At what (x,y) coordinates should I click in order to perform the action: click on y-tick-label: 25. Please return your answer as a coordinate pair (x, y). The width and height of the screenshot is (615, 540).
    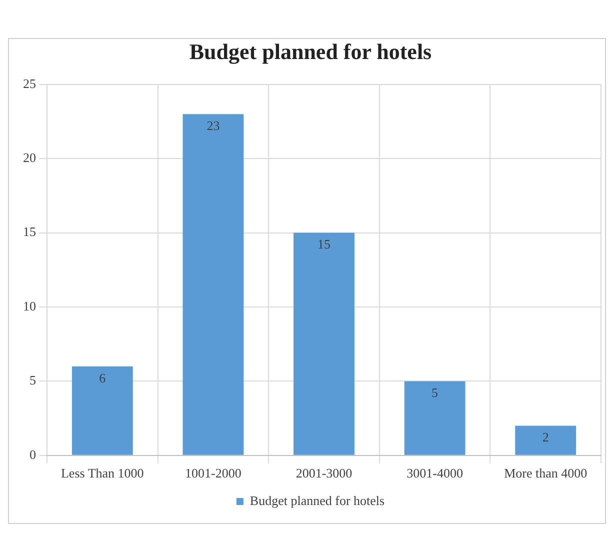
    Looking at the image, I should click on (29, 83).